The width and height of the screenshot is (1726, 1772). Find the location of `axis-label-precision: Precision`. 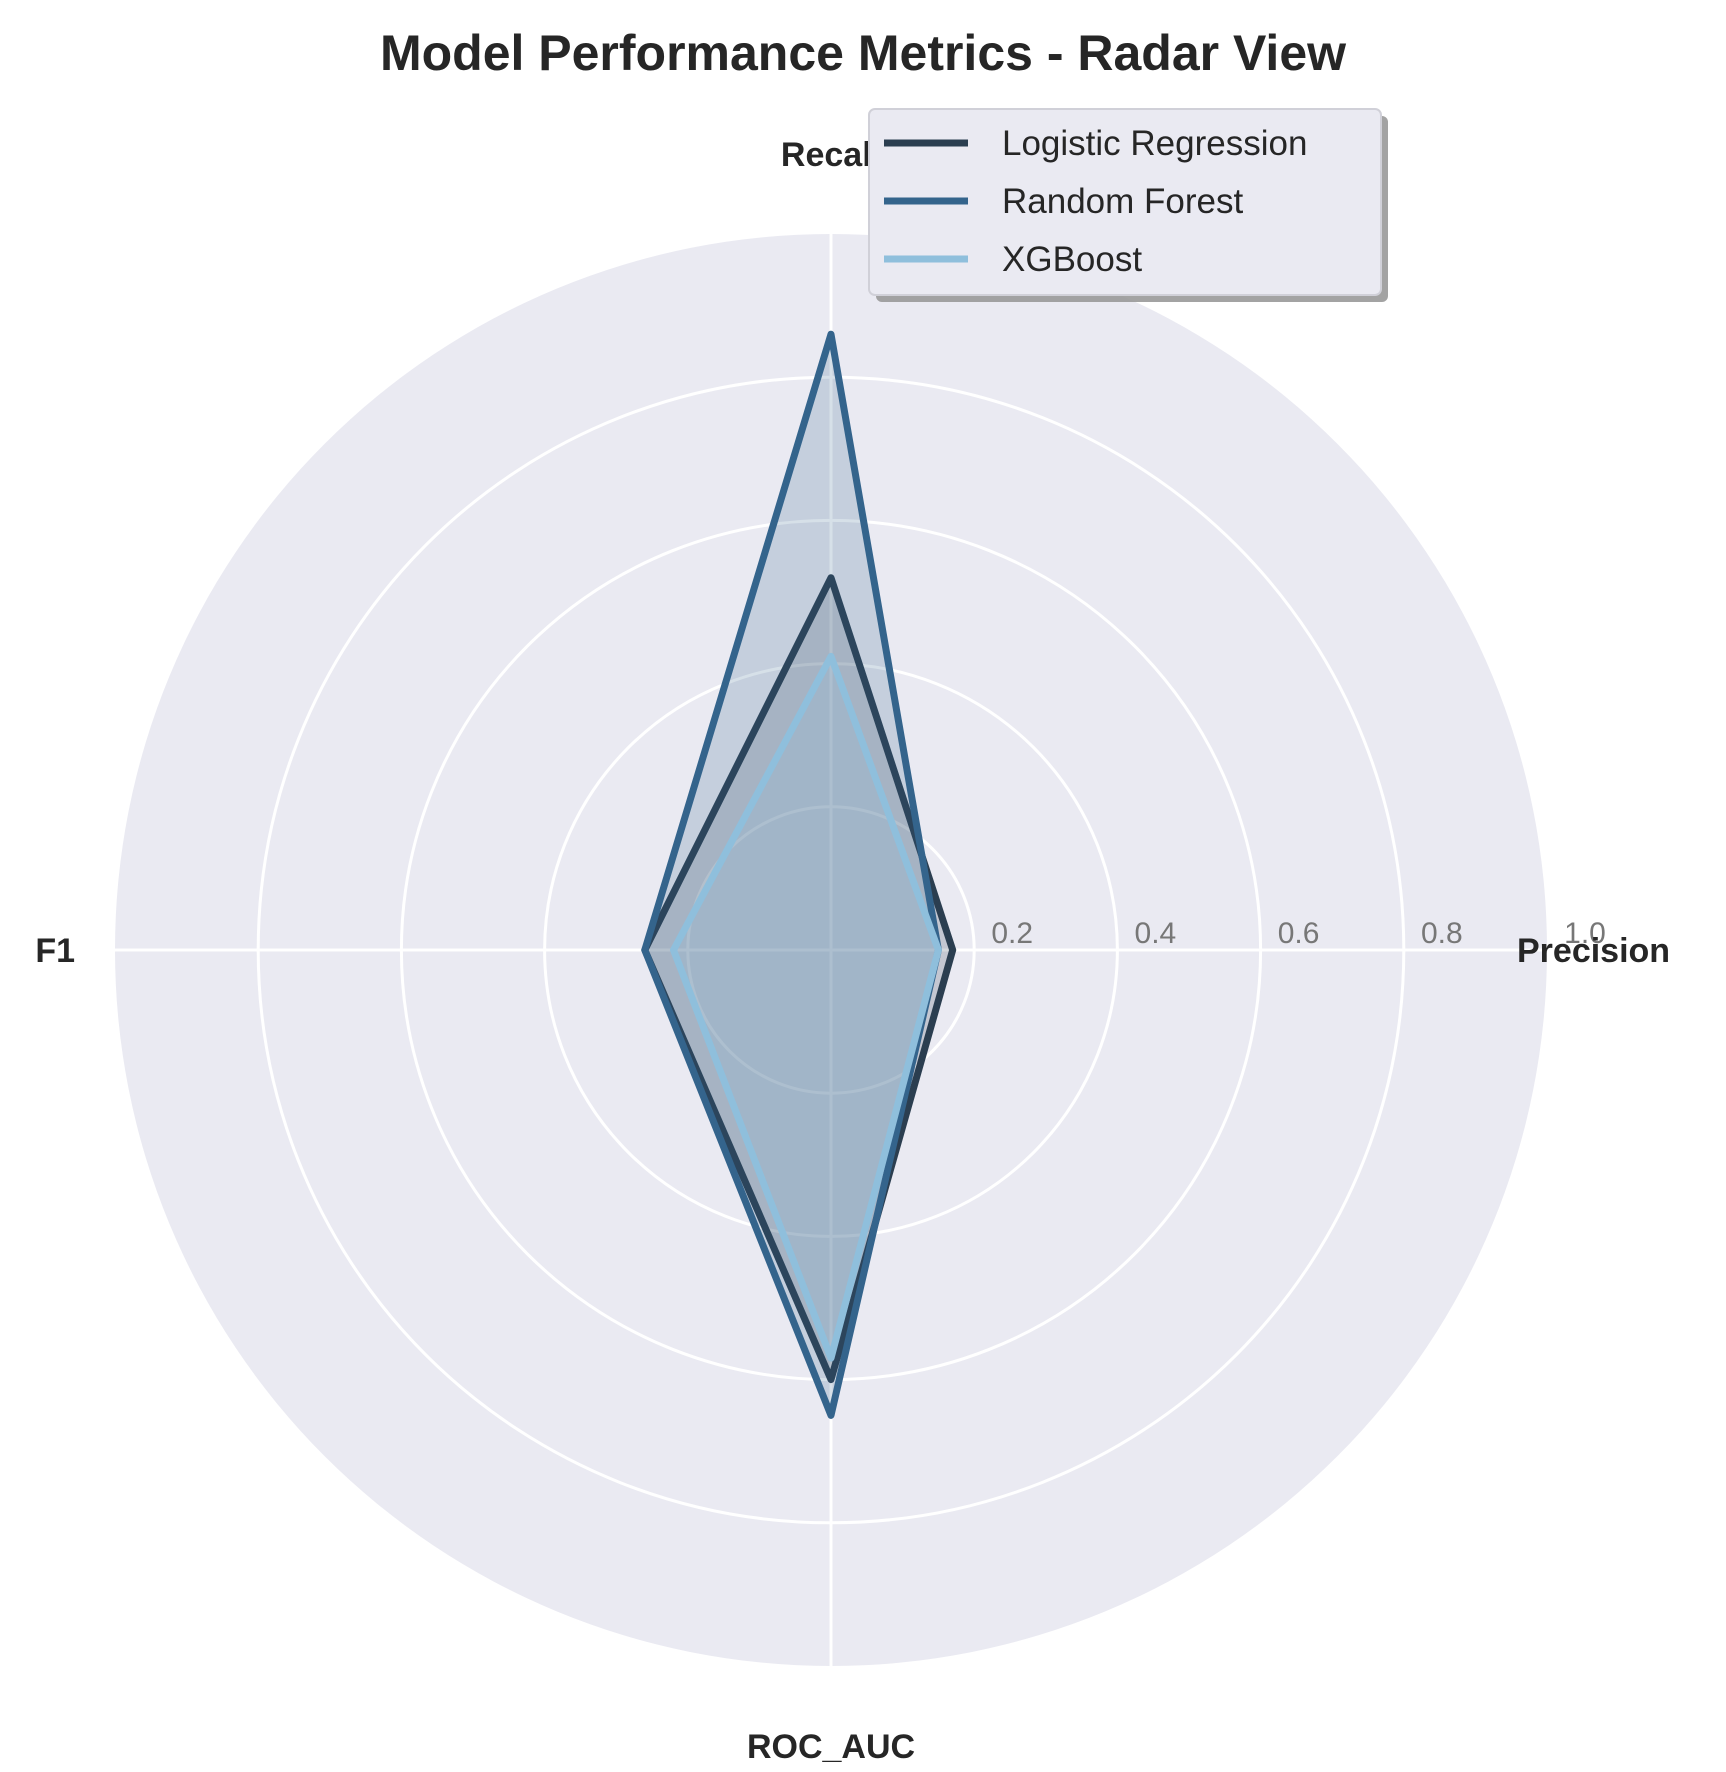

axis-label-precision: Precision is located at coordinates (1593, 951).